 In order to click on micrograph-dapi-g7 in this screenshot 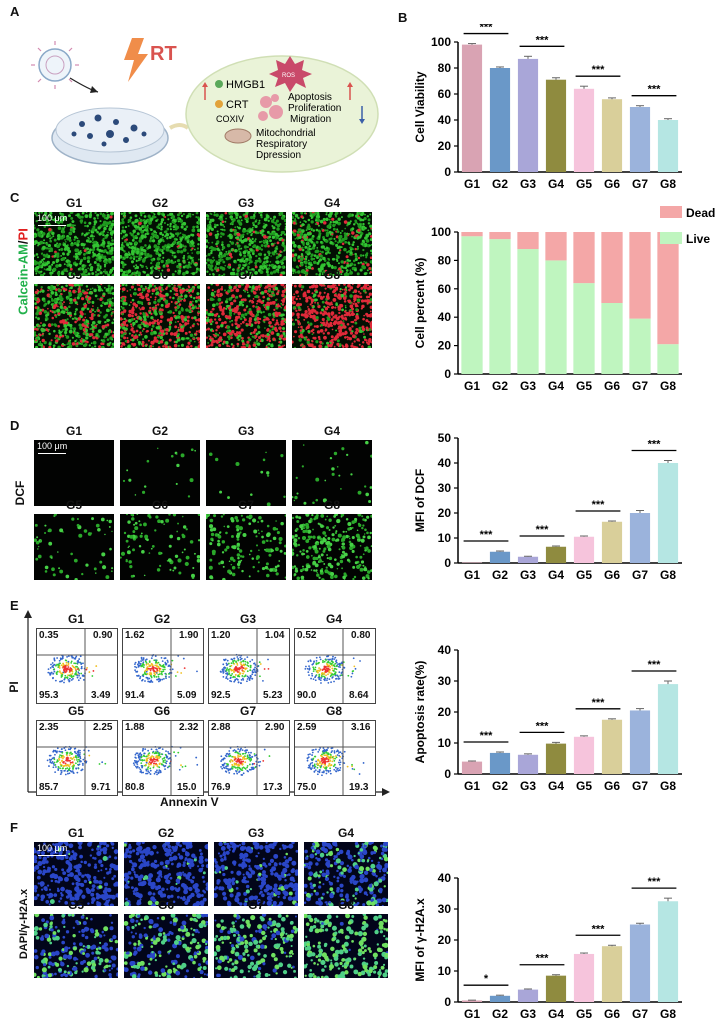, I will do `click(256, 946)`.